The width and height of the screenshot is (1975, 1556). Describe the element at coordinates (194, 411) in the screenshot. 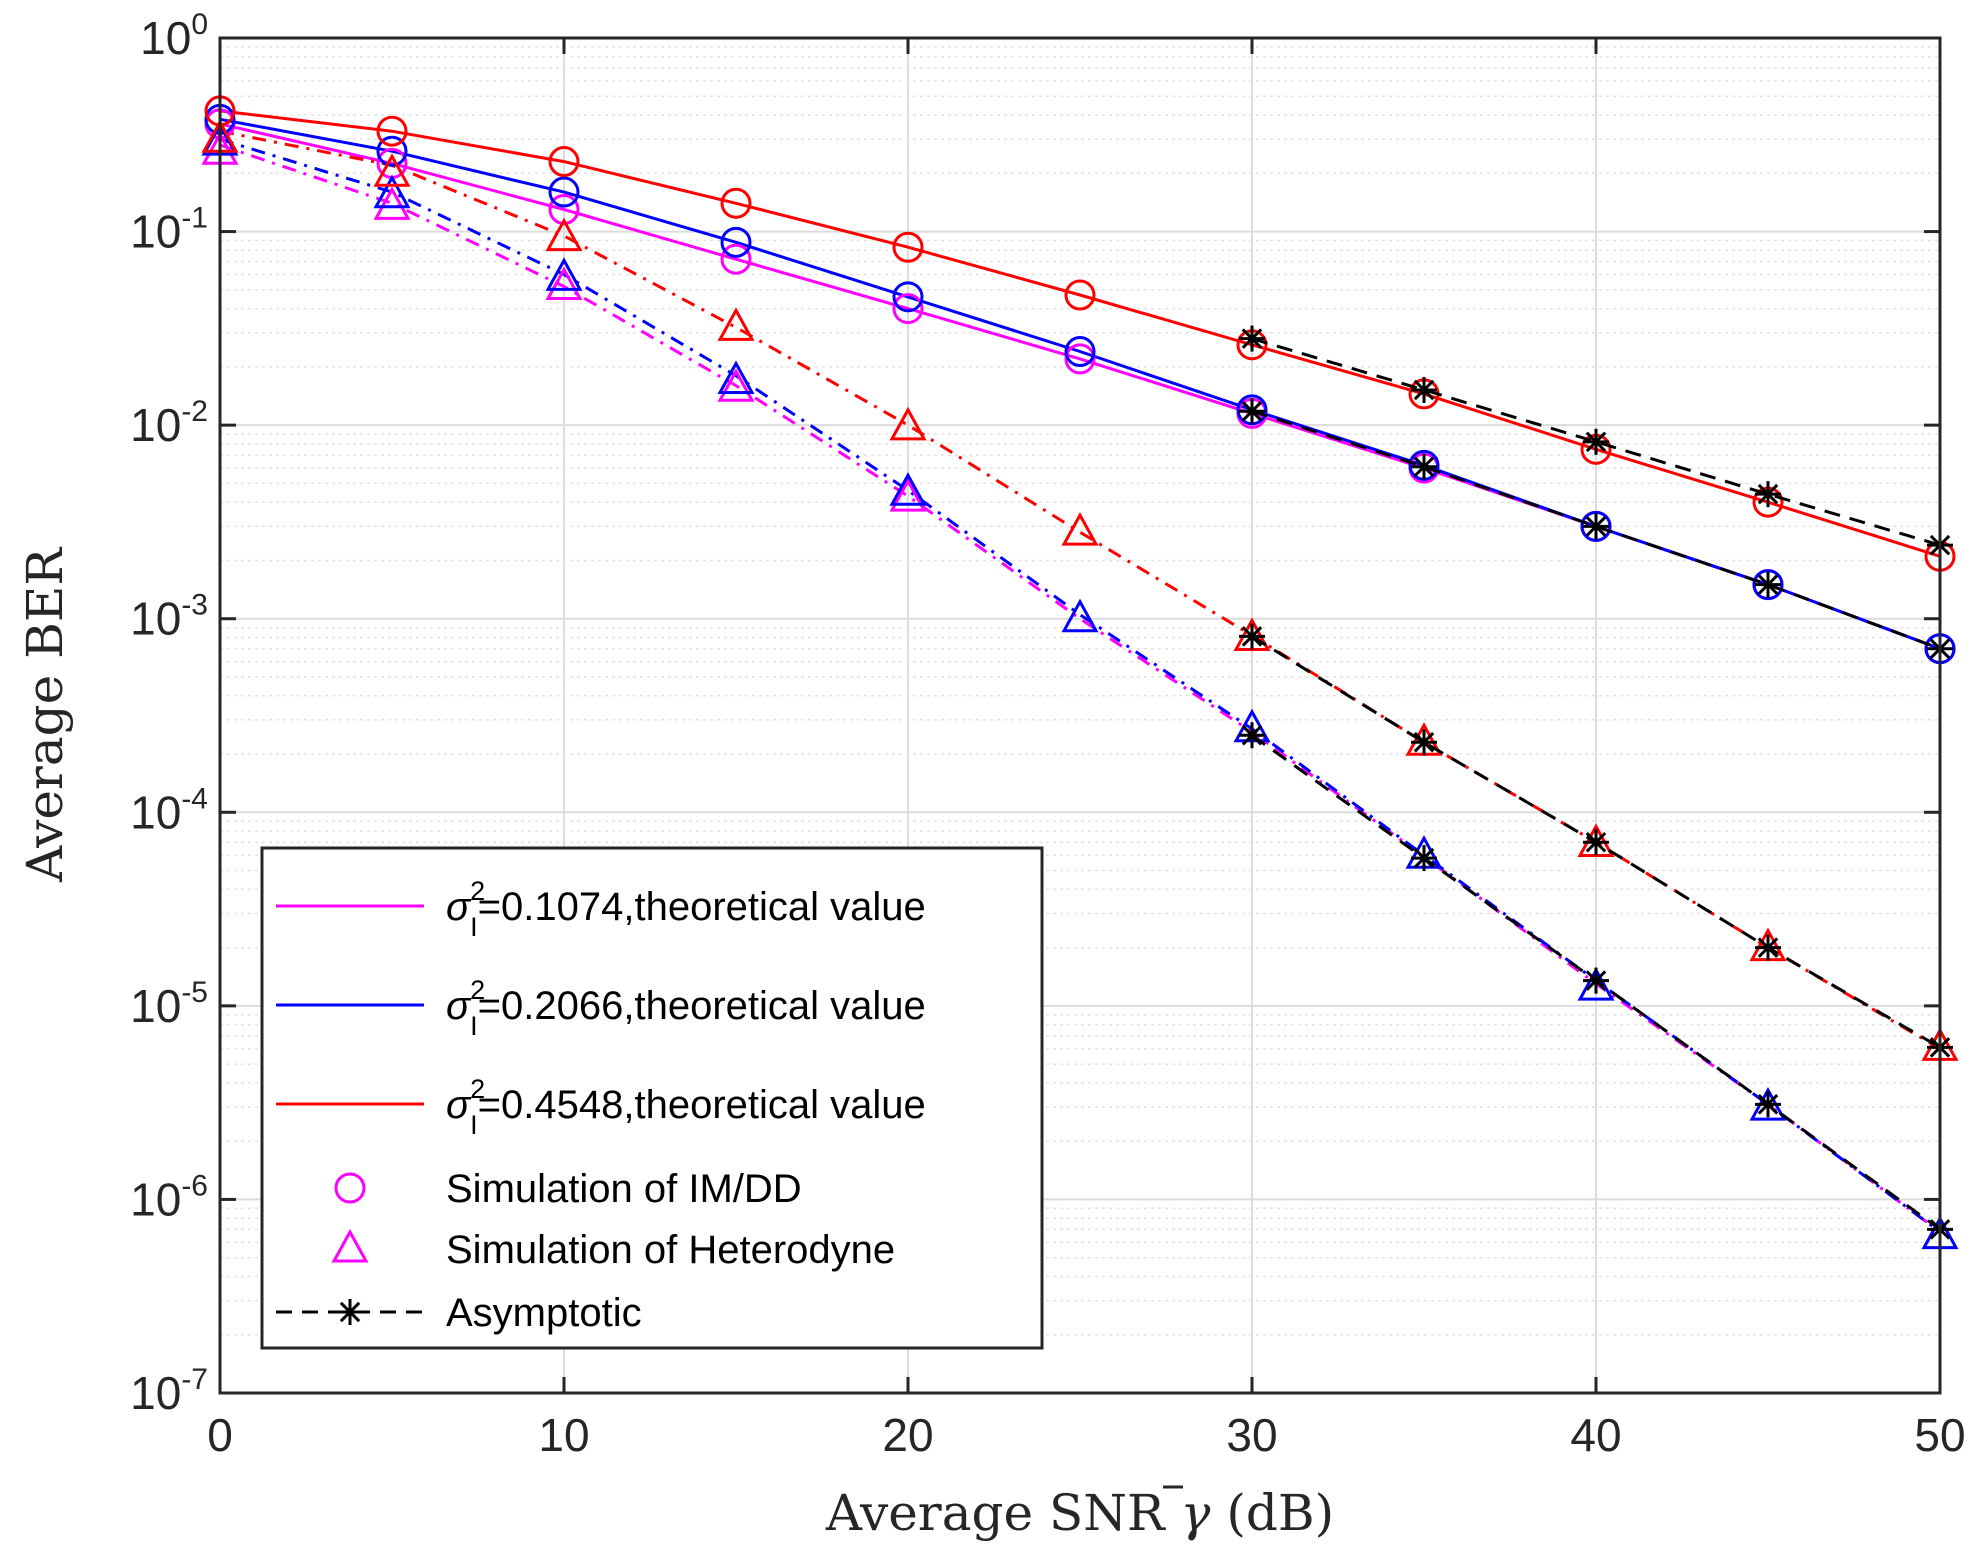

I see `y-tick-exponent: -2` at that location.